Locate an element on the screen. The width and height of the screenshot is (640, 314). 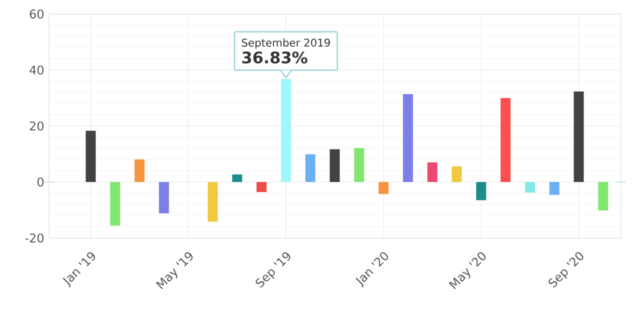
annotation: September 2019 is located at coordinates (286, 43).